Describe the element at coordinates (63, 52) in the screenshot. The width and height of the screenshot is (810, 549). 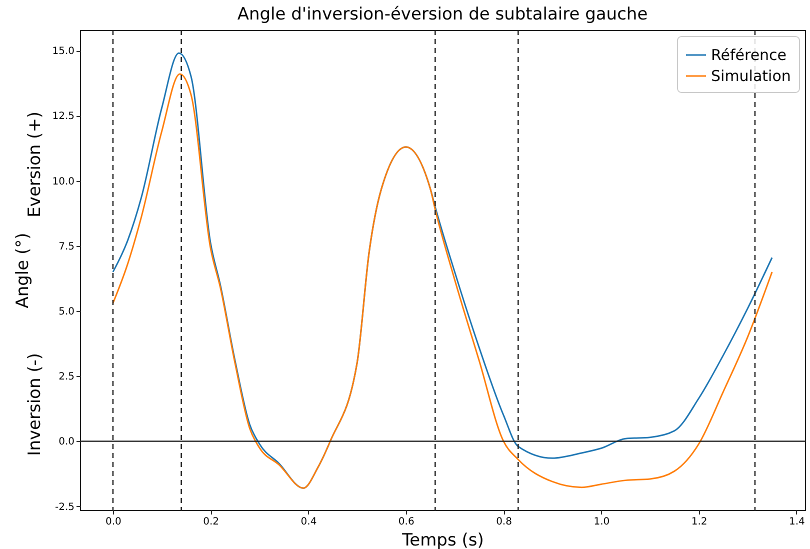
I see `y-tick-label: 15.0` at that location.